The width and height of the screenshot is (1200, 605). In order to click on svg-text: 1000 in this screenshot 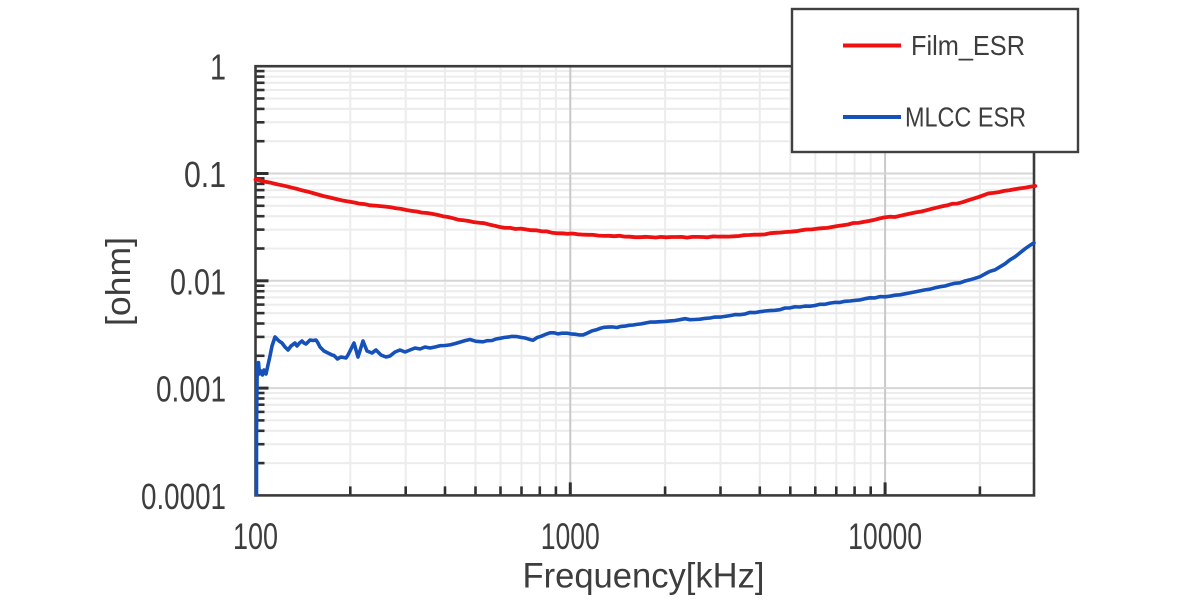, I will do `click(570, 536)`.